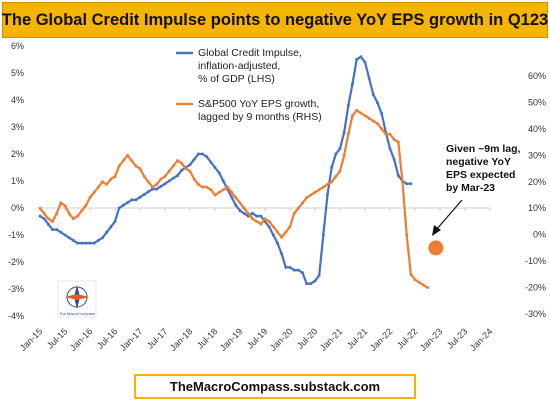 This screenshot has width=550, height=406. I want to click on right-axis-tick-label: 30%, so click(537, 155).